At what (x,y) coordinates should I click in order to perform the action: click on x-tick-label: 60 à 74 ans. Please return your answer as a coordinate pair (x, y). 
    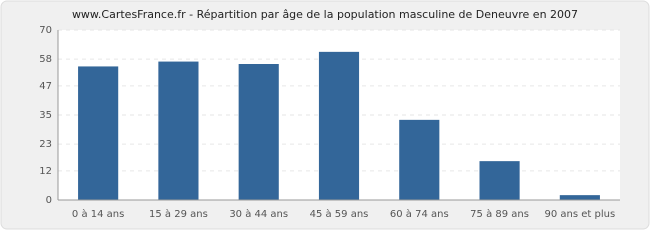
    Looking at the image, I should click on (419, 214).